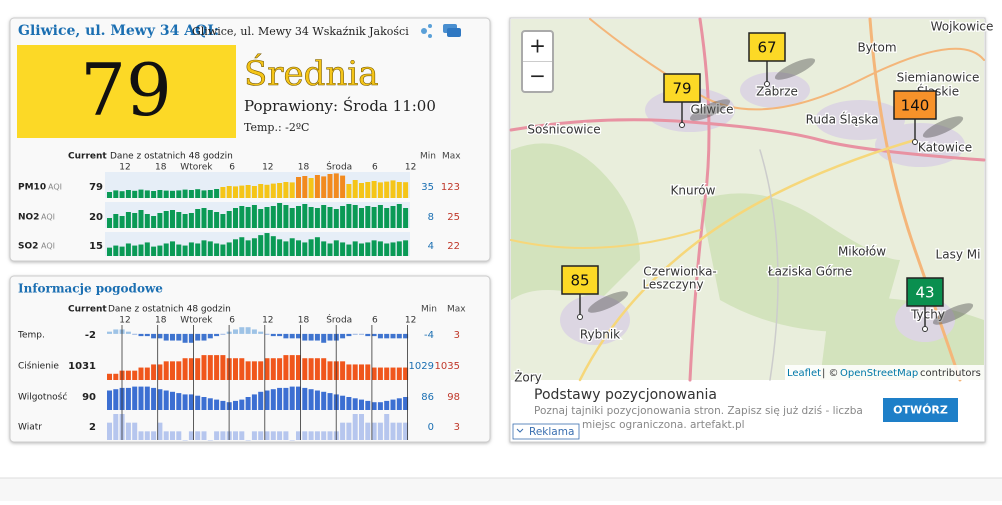 This screenshot has height=505, width=1002. What do you see at coordinates (304, 321) in the screenshot?
I see `time-label: 18` at bounding box center [304, 321].